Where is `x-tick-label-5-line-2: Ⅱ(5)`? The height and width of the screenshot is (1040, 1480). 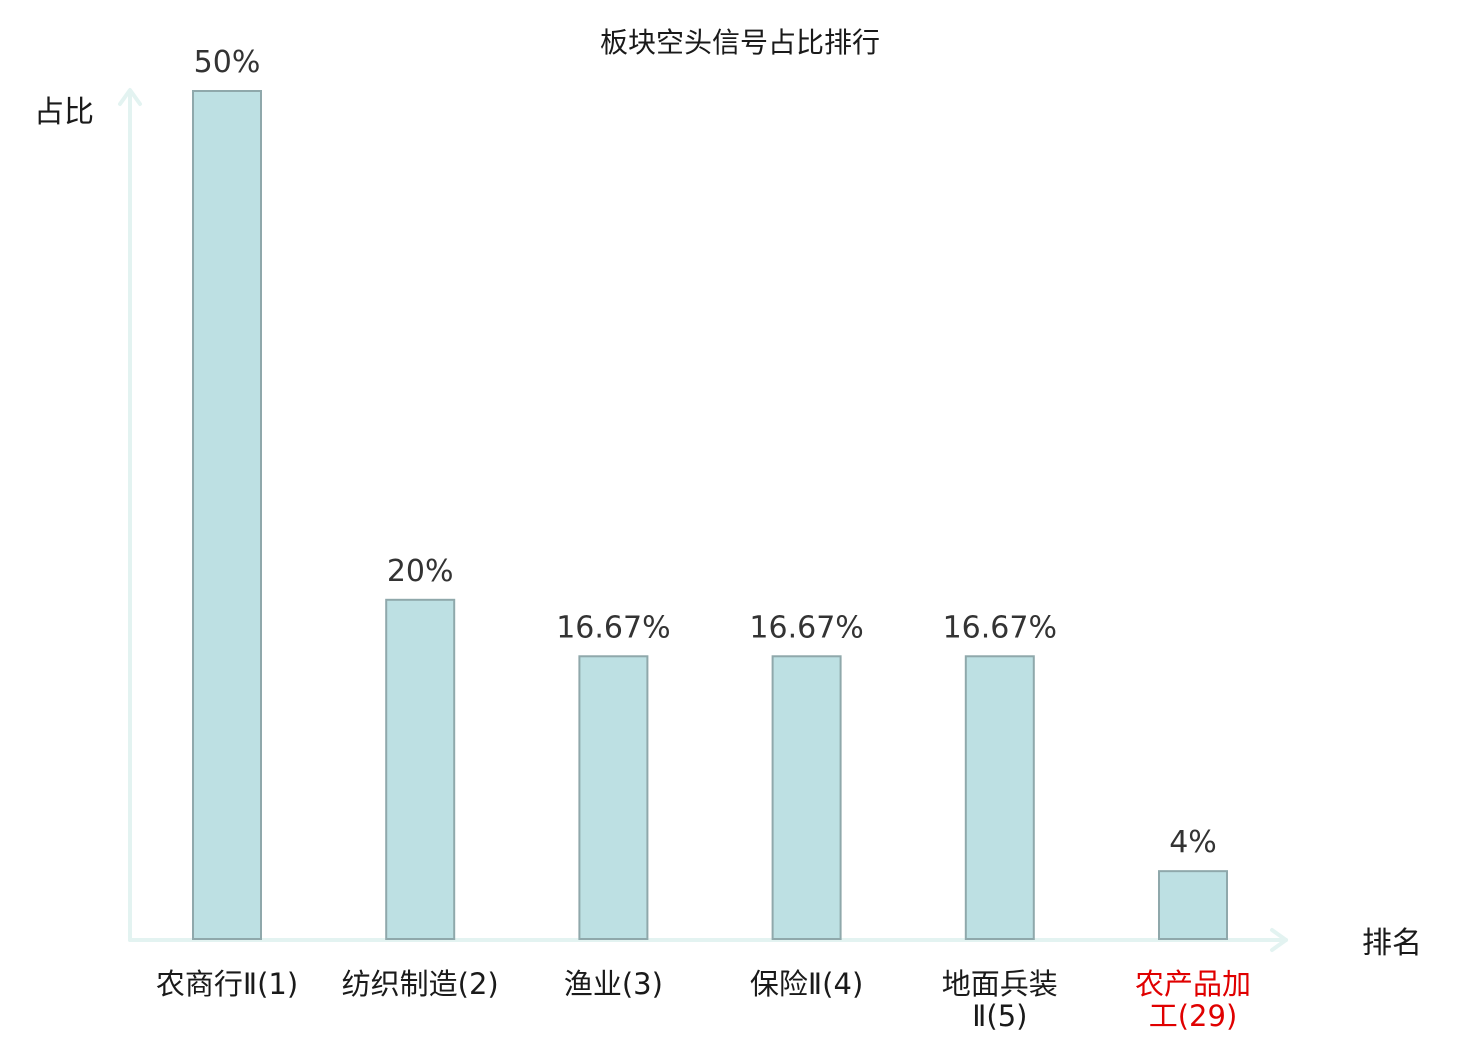
x-tick-label-5-line-2: Ⅱ(5) is located at coordinates (999, 1016).